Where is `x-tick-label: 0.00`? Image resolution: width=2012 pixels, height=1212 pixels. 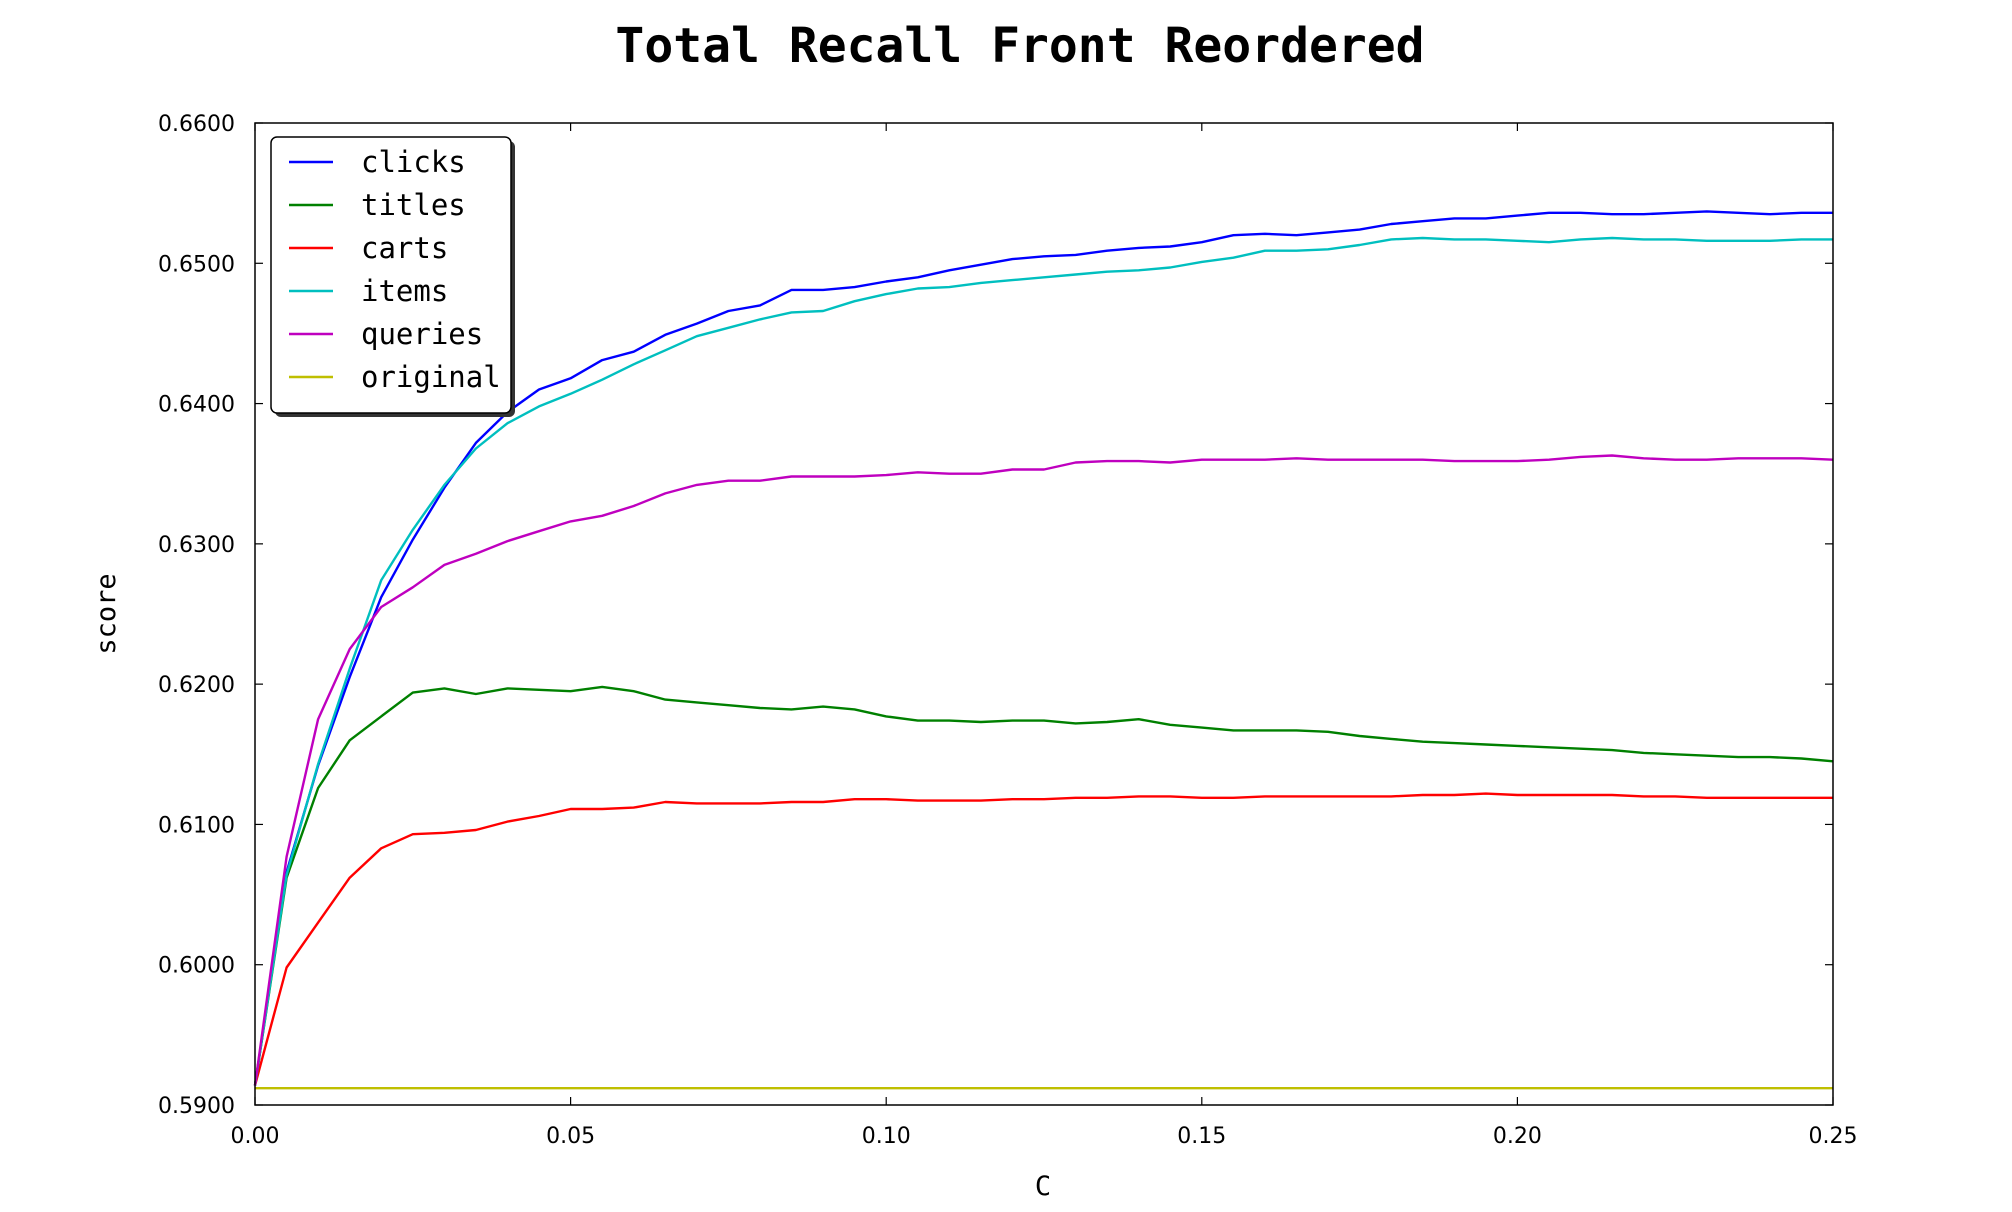 x-tick-label: 0.00 is located at coordinates (255, 1136).